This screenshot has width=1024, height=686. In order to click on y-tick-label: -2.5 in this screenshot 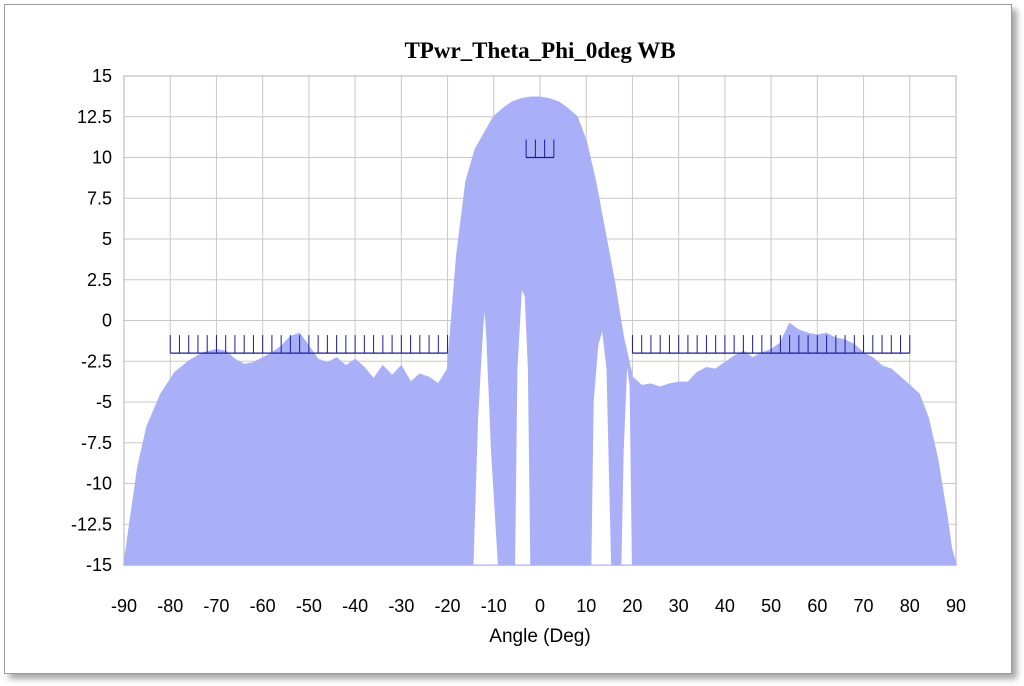, I will do `click(96, 361)`.